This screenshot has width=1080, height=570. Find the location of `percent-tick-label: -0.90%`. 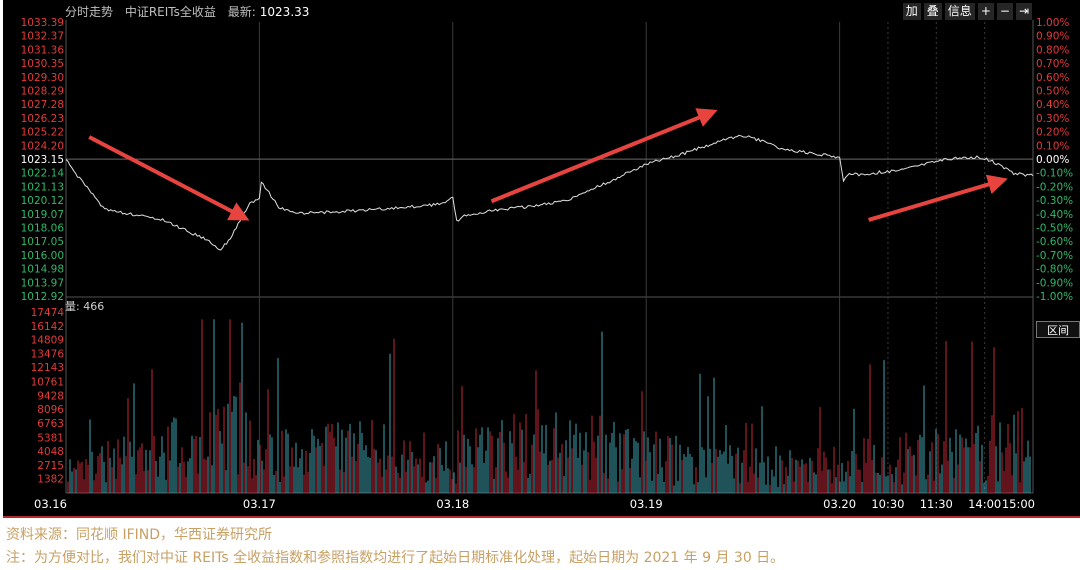

percent-tick-label: -0.90% is located at coordinates (1054, 283).